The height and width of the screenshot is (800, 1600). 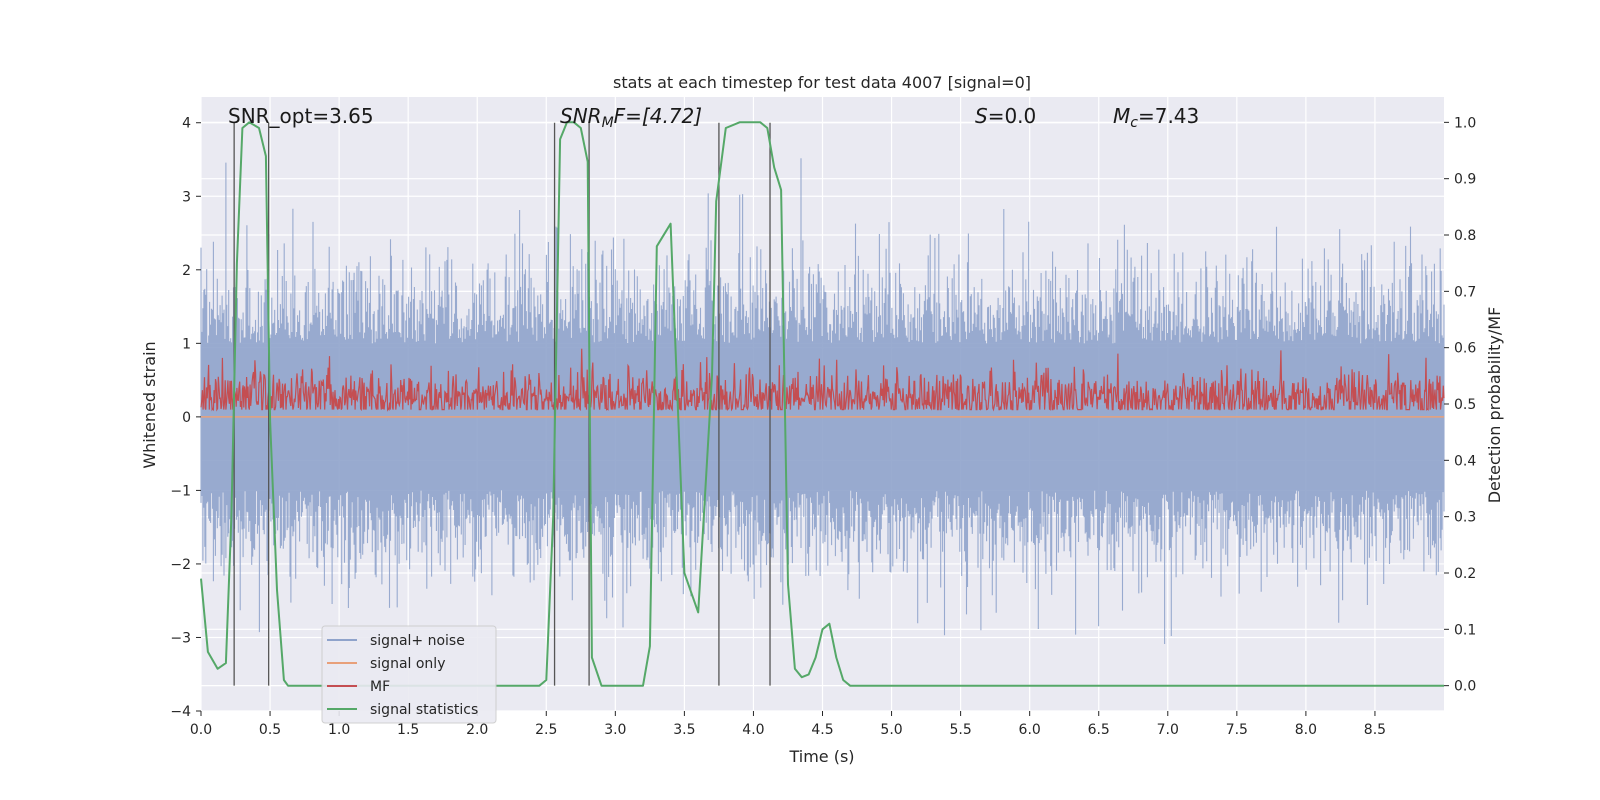 I want to click on y-right-tick-label: 0.7, so click(x=1465, y=292).